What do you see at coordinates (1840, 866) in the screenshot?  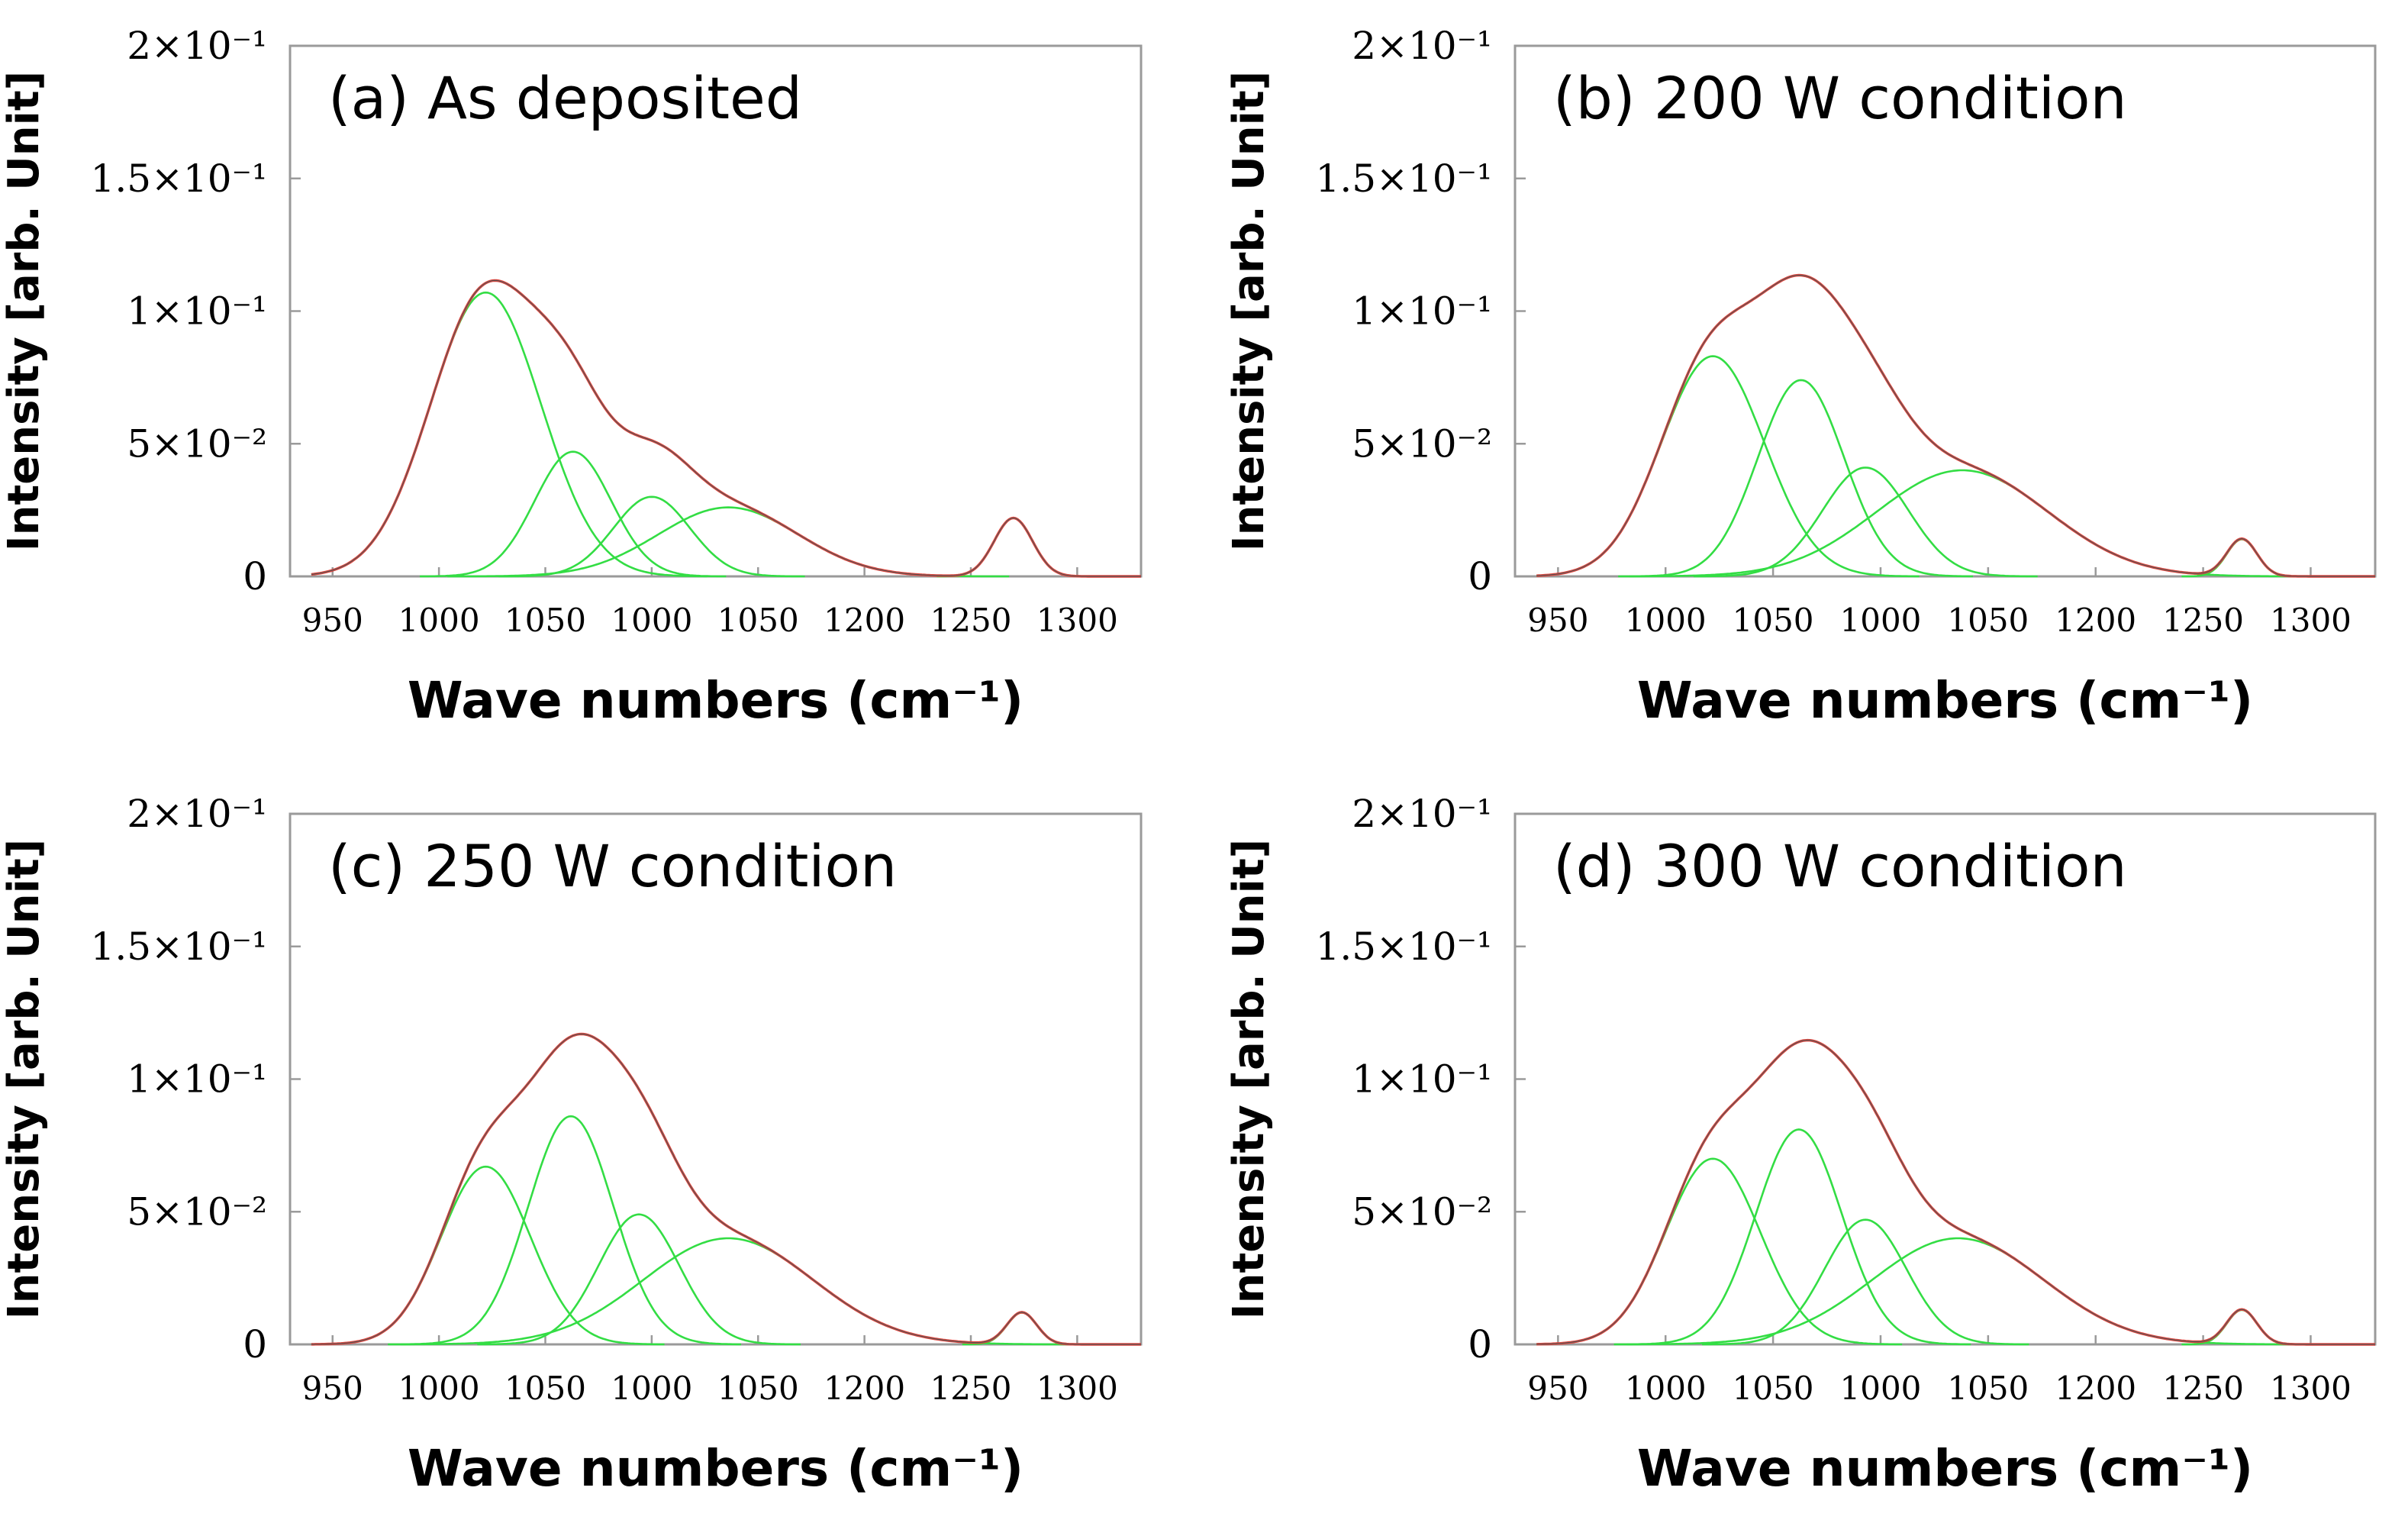 I see `panel-title: (d) 300 W condition` at bounding box center [1840, 866].